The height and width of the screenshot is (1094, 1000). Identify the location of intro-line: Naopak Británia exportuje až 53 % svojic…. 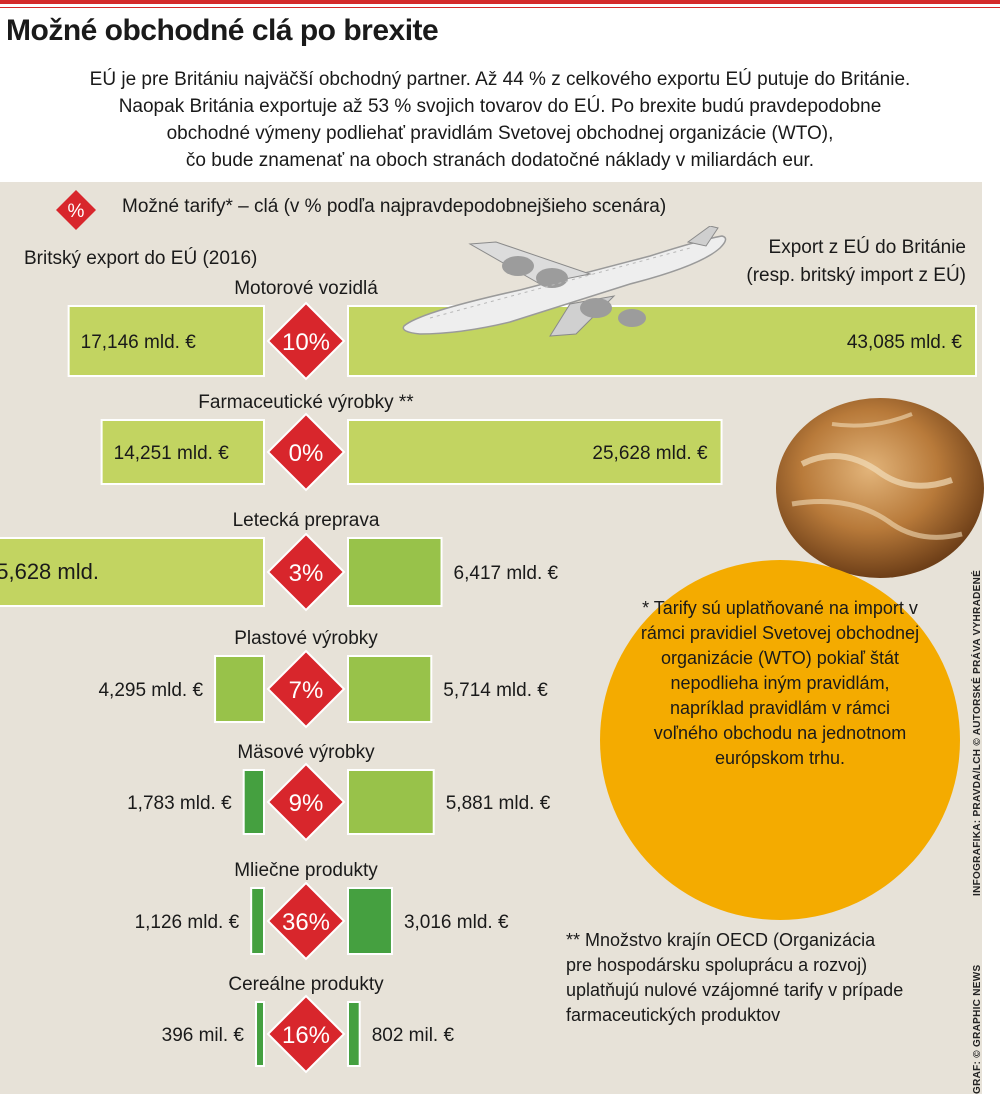
(500, 106).